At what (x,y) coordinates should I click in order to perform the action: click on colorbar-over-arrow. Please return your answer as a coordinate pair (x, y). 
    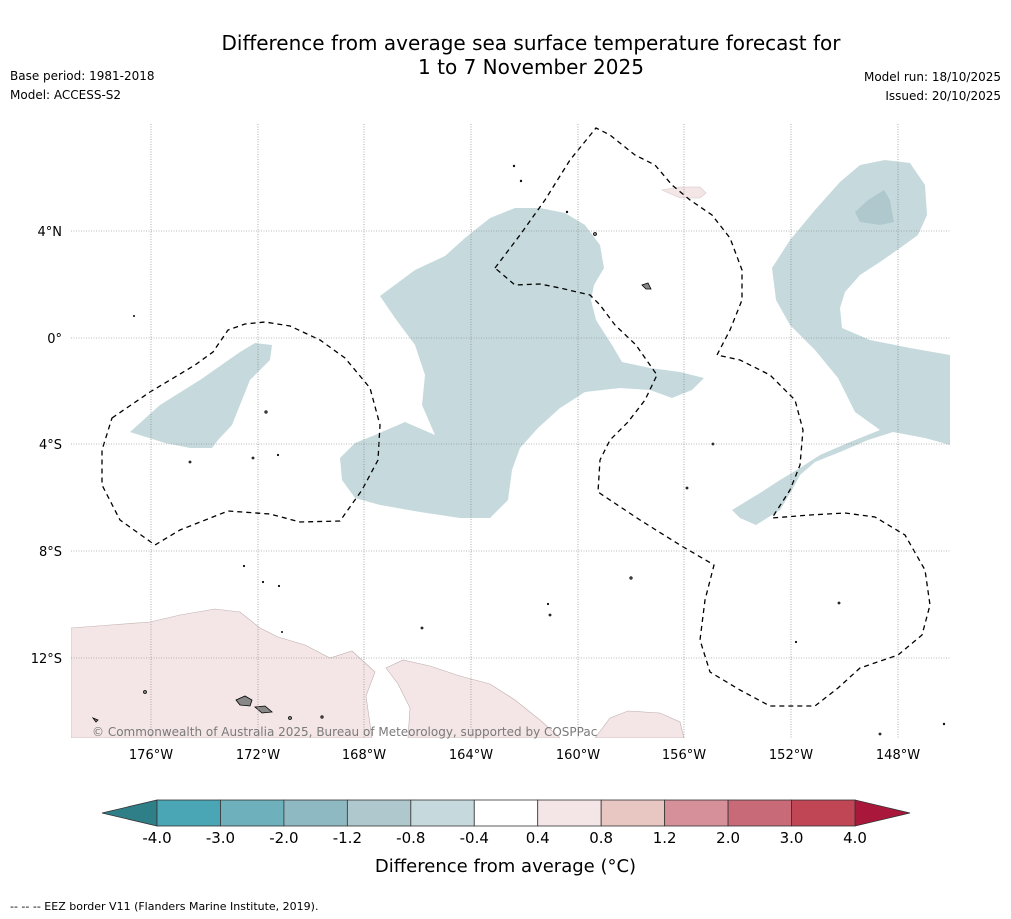
    Looking at the image, I should click on (882, 813).